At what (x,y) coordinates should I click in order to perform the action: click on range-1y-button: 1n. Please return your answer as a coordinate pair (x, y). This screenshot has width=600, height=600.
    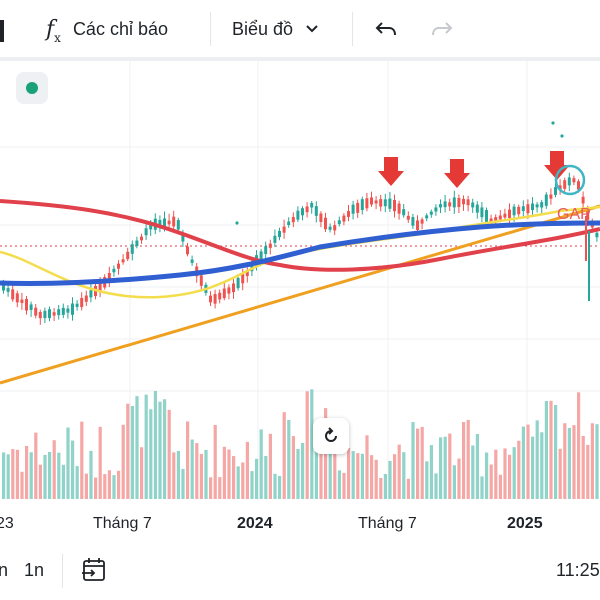
    Looking at the image, I should click on (34, 570).